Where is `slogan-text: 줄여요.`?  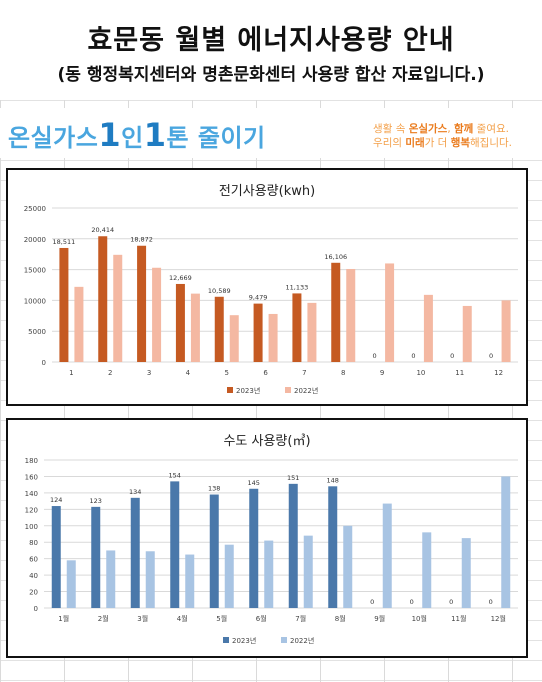
slogan-text: 줄여요. is located at coordinates (491, 129).